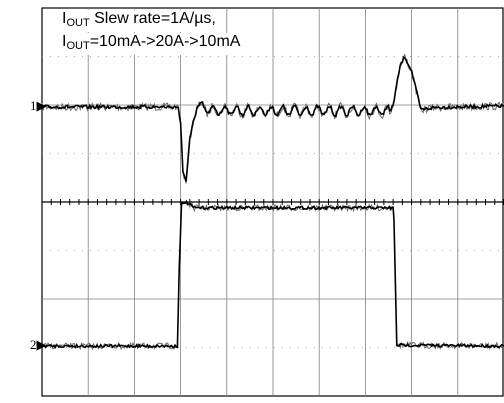 The height and width of the screenshot is (403, 504). What do you see at coordinates (165, 41) in the screenshot?
I see `annotation-text-2: =10mA->20A->10mA` at bounding box center [165, 41].